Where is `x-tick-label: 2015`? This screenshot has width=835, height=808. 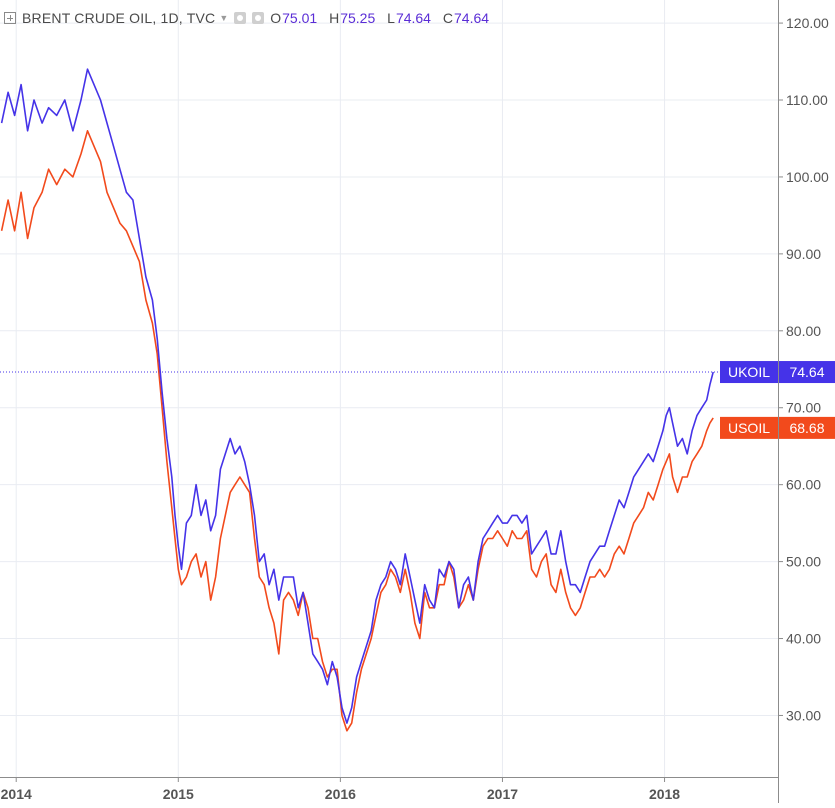 x-tick-label: 2015 is located at coordinates (178, 794).